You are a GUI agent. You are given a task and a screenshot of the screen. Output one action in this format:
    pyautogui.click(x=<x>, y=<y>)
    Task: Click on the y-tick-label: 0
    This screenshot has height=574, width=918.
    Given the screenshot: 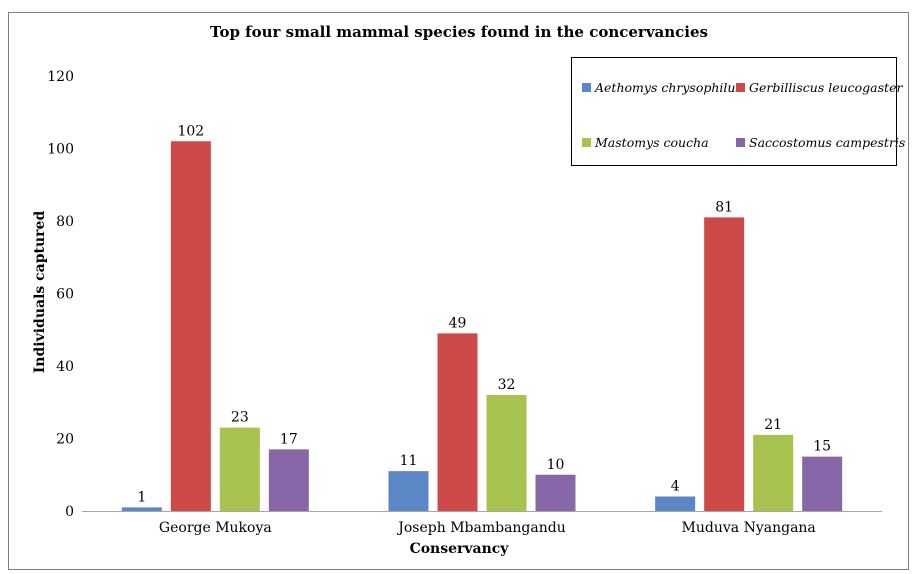 What is the action you would take?
    pyautogui.click(x=69, y=512)
    